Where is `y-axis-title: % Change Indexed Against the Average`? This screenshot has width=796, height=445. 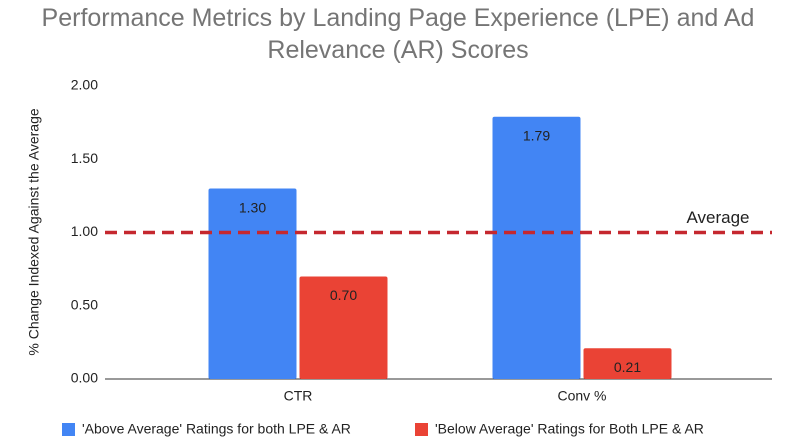
y-axis-title: % Change Indexed Against the Average is located at coordinates (34, 231).